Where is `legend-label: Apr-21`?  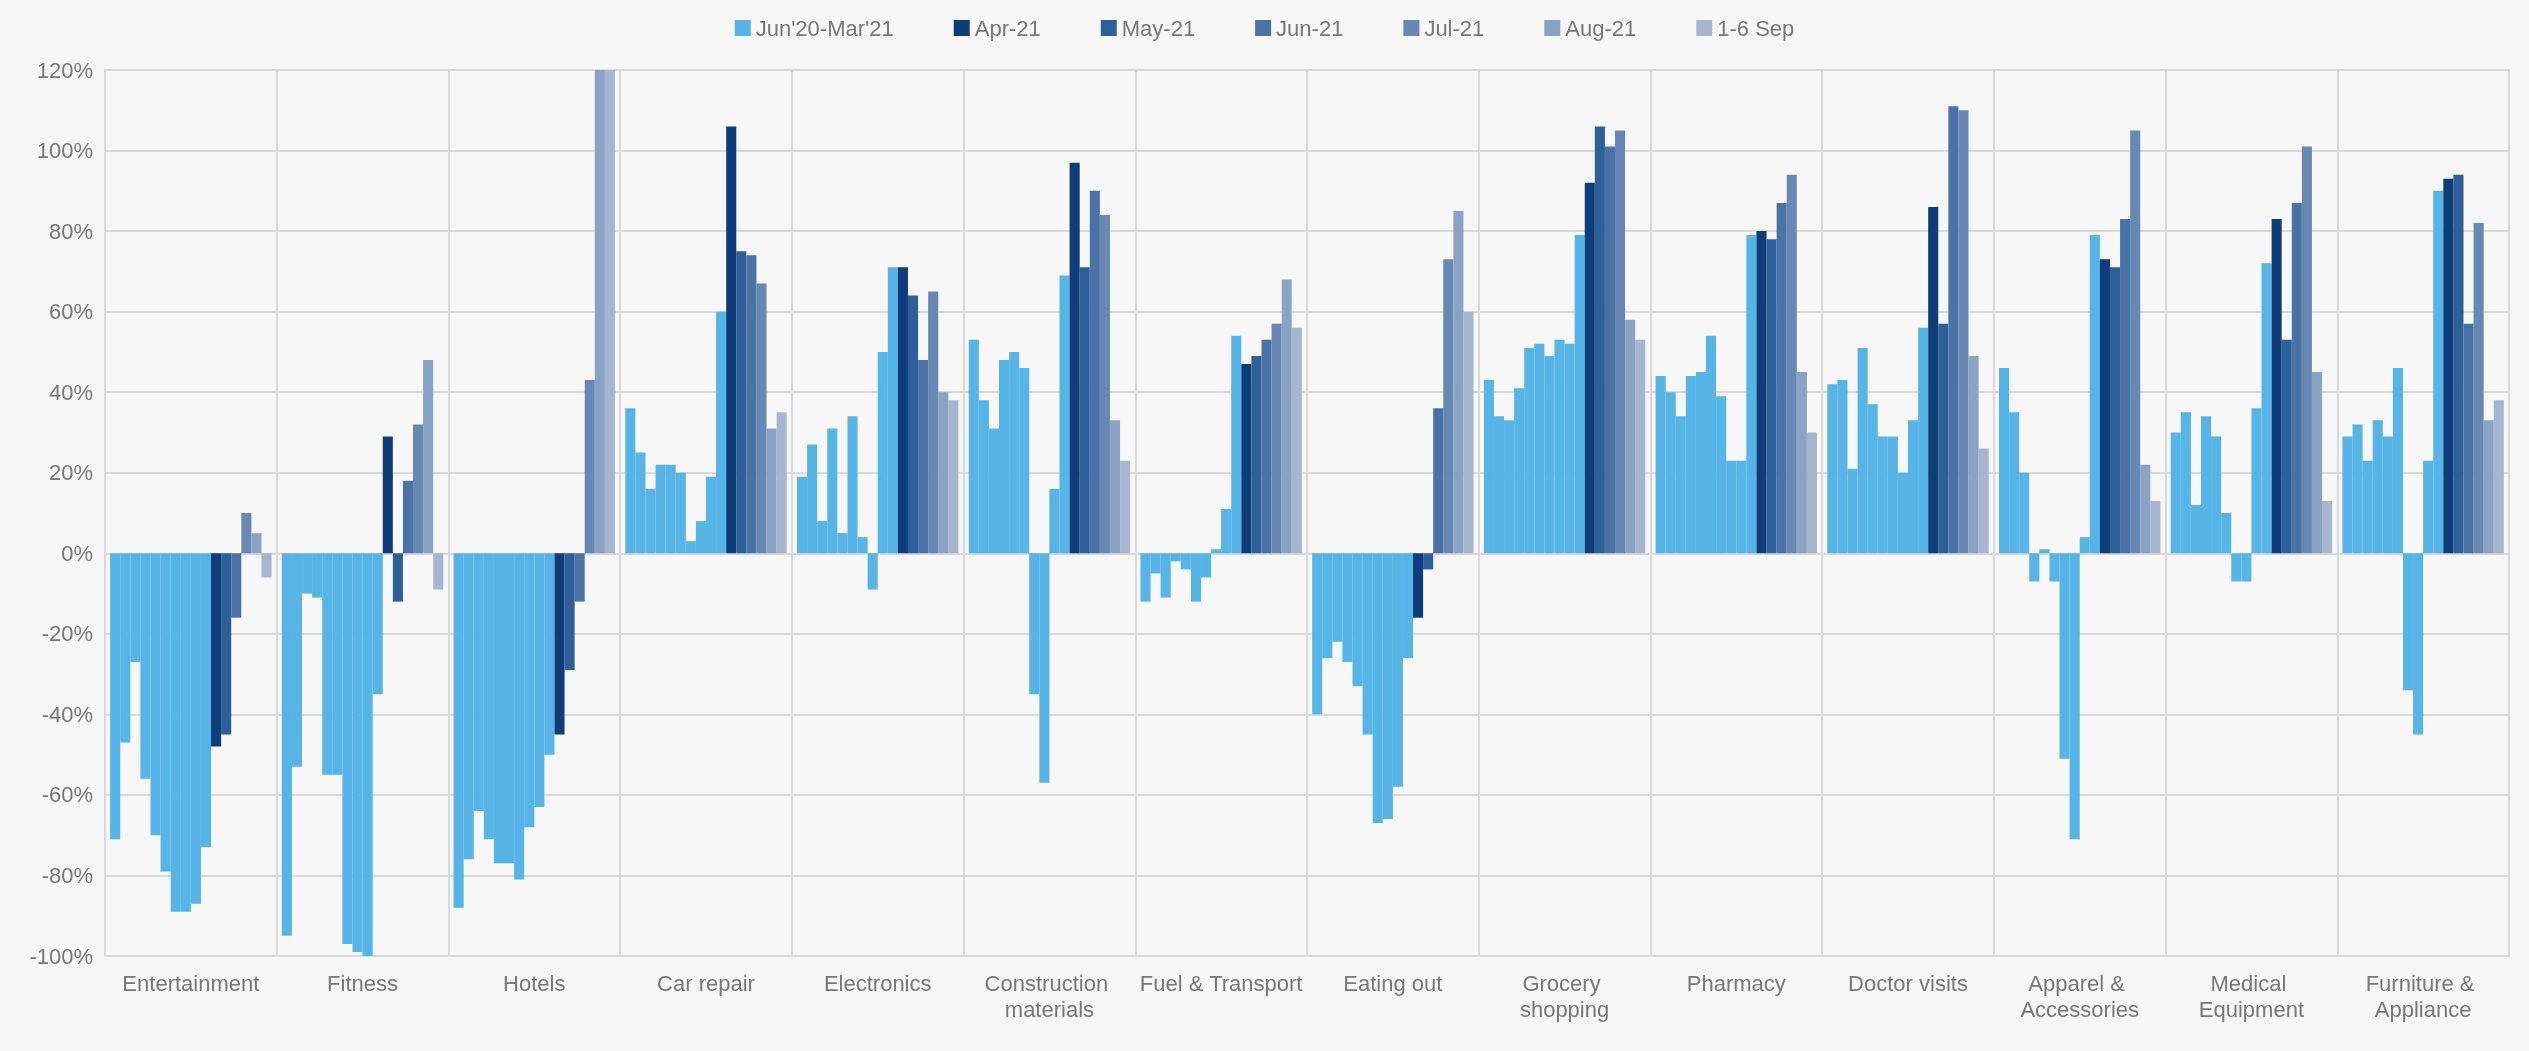 legend-label: Apr-21 is located at coordinates (1007, 28).